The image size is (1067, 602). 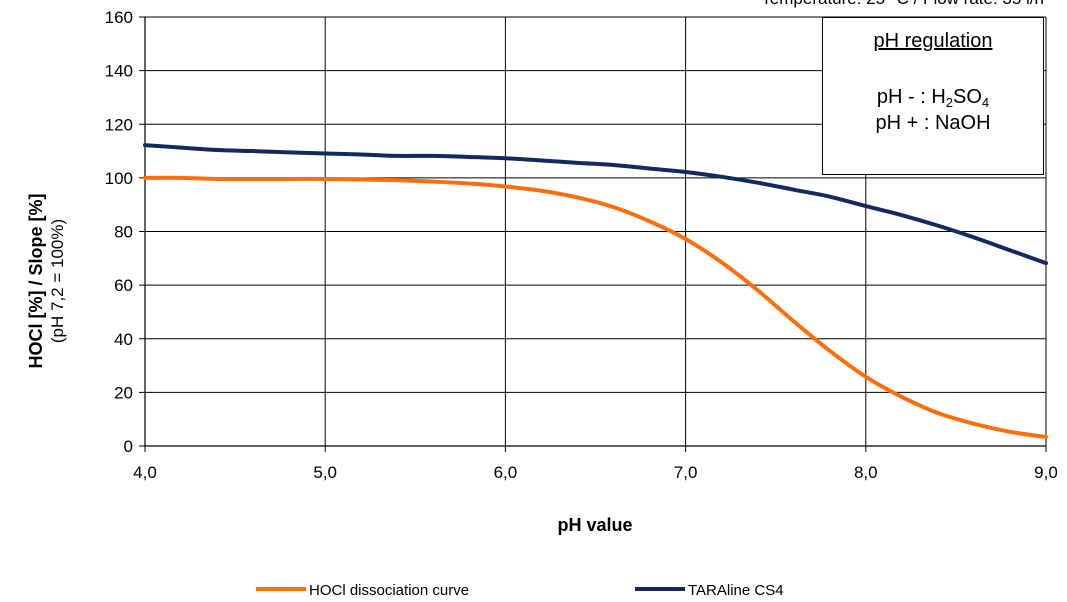 What do you see at coordinates (119, 71) in the screenshot?
I see `y-tick-label: 140` at bounding box center [119, 71].